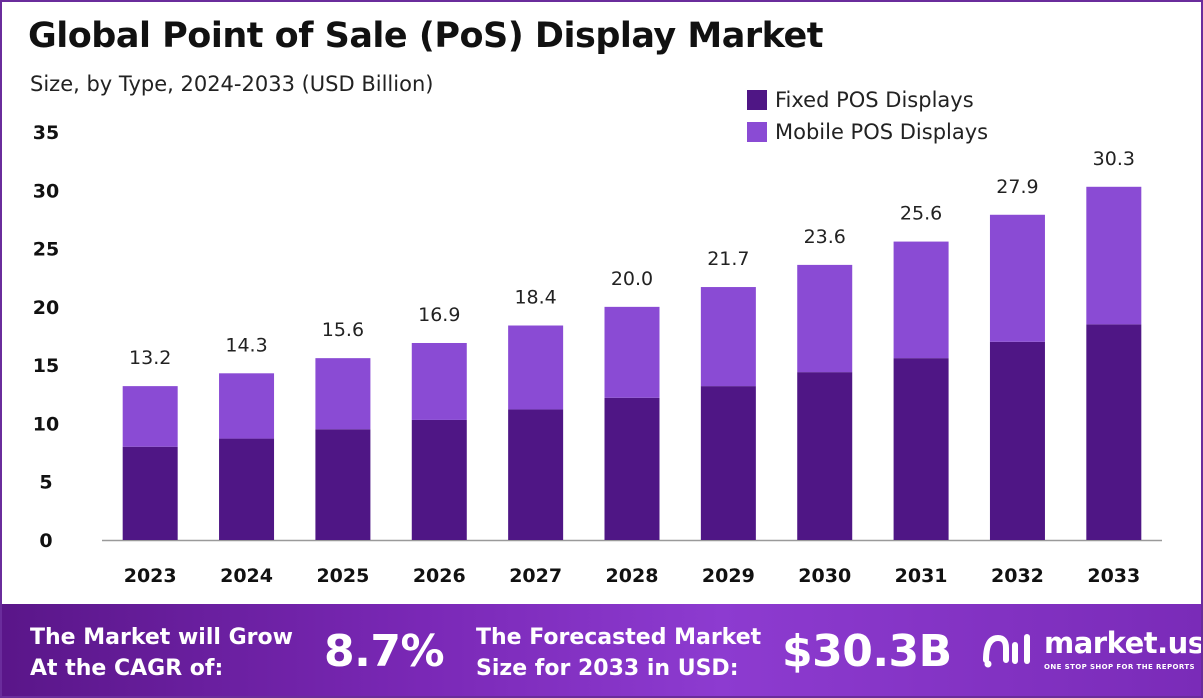 The image size is (1203, 698). What do you see at coordinates (607, 668) in the screenshot?
I see `forecast-label-line2: Size for 2033 in USD:` at bounding box center [607, 668].